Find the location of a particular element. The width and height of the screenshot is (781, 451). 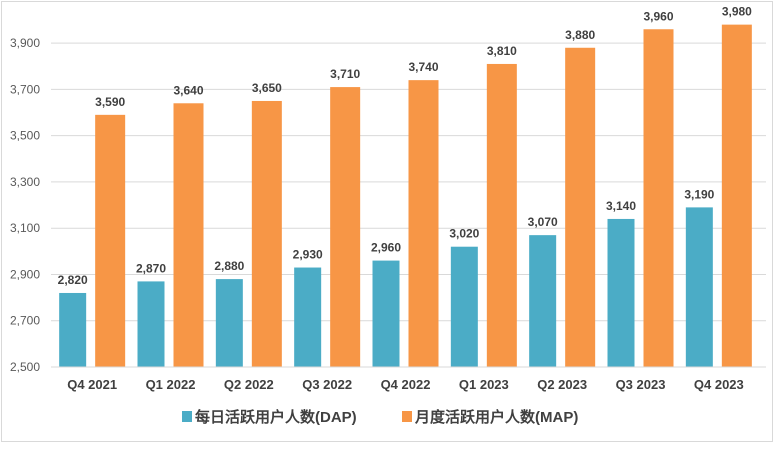

x-tick-label: Q3 2023 is located at coordinates (641, 384).